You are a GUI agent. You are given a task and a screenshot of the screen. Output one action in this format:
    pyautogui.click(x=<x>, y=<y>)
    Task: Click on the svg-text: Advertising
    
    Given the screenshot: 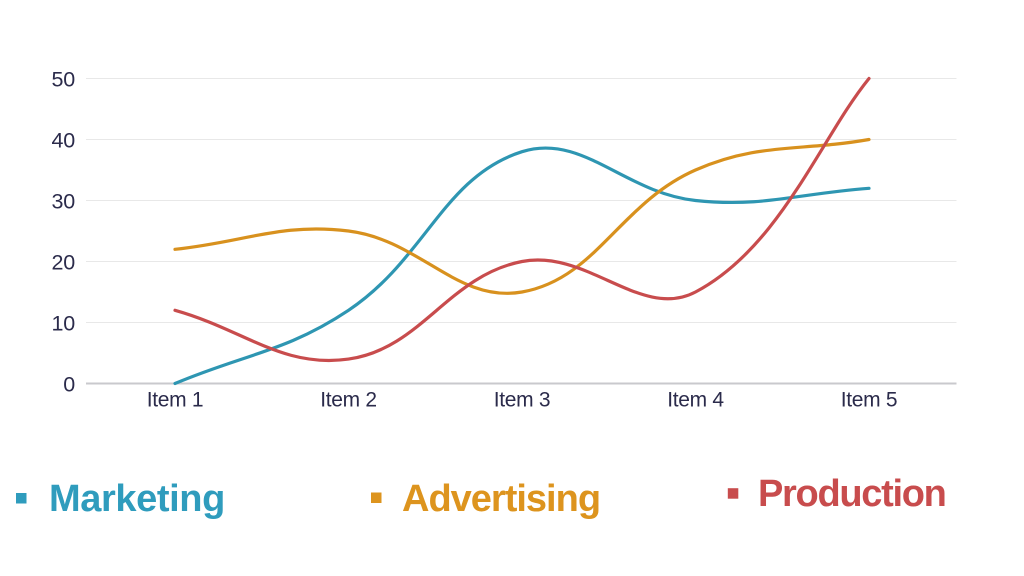 What is the action you would take?
    pyautogui.click(x=501, y=499)
    